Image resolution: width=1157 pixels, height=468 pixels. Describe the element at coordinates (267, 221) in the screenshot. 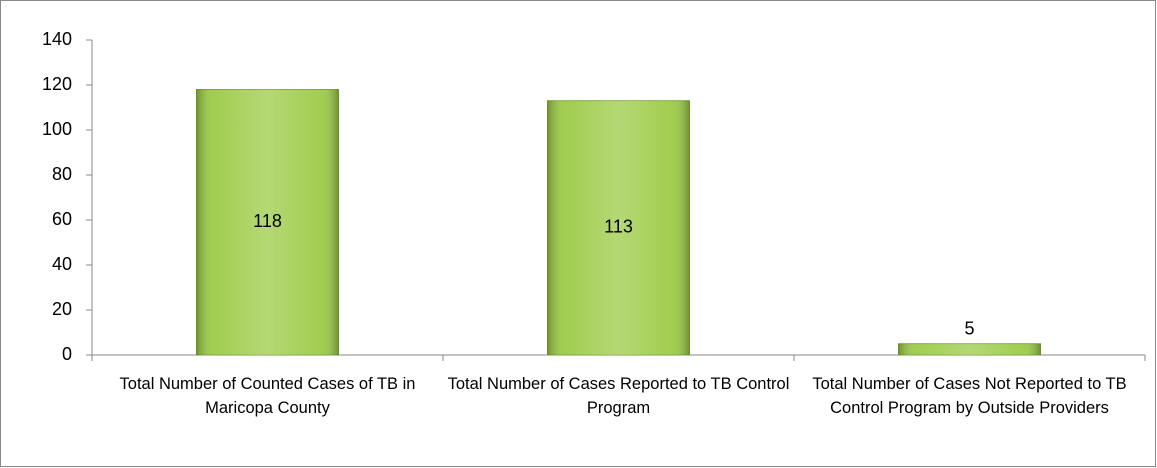

I see `data-label: 118` at that location.